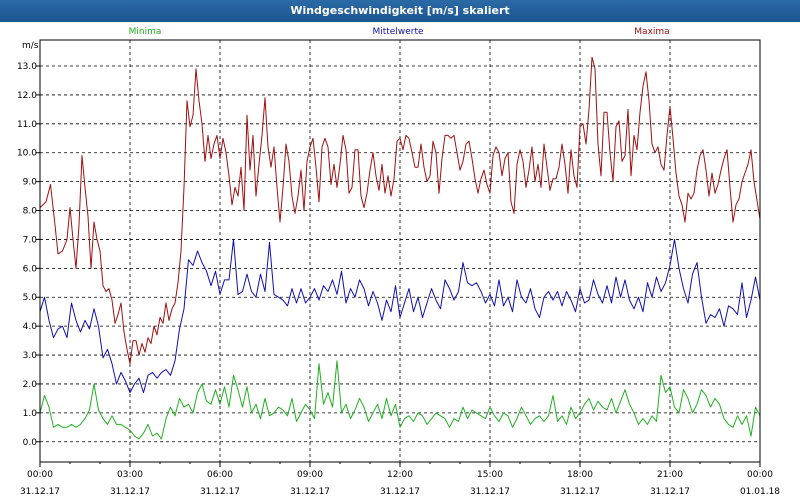 This screenshot has height=500, width=800. I want to click on y-tick-label: 4.0, so click(30, 327).